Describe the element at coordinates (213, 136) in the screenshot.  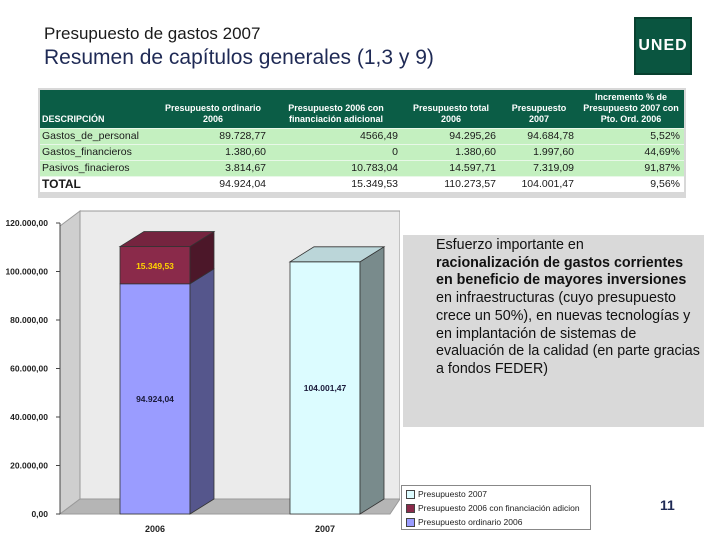
I see `table-cell: 89.728,77` at that location.